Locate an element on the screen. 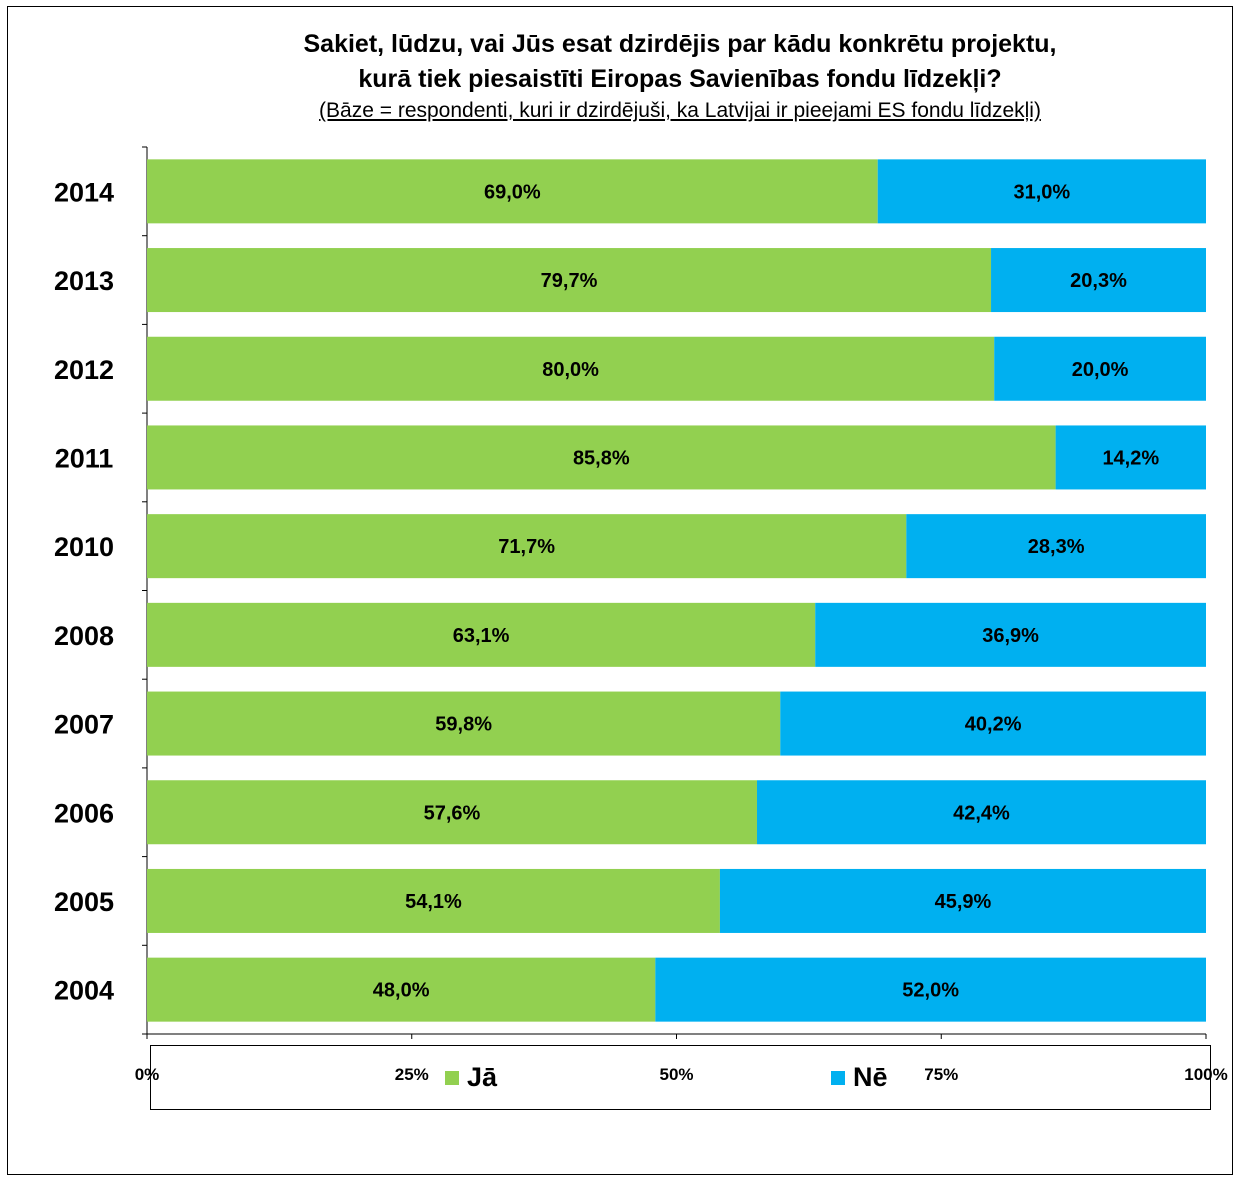 Image resolution: width=1240 pixels, height=1180 pixels. data-label-ne-2012: 20,0% is located at coordinates (1100, 370).